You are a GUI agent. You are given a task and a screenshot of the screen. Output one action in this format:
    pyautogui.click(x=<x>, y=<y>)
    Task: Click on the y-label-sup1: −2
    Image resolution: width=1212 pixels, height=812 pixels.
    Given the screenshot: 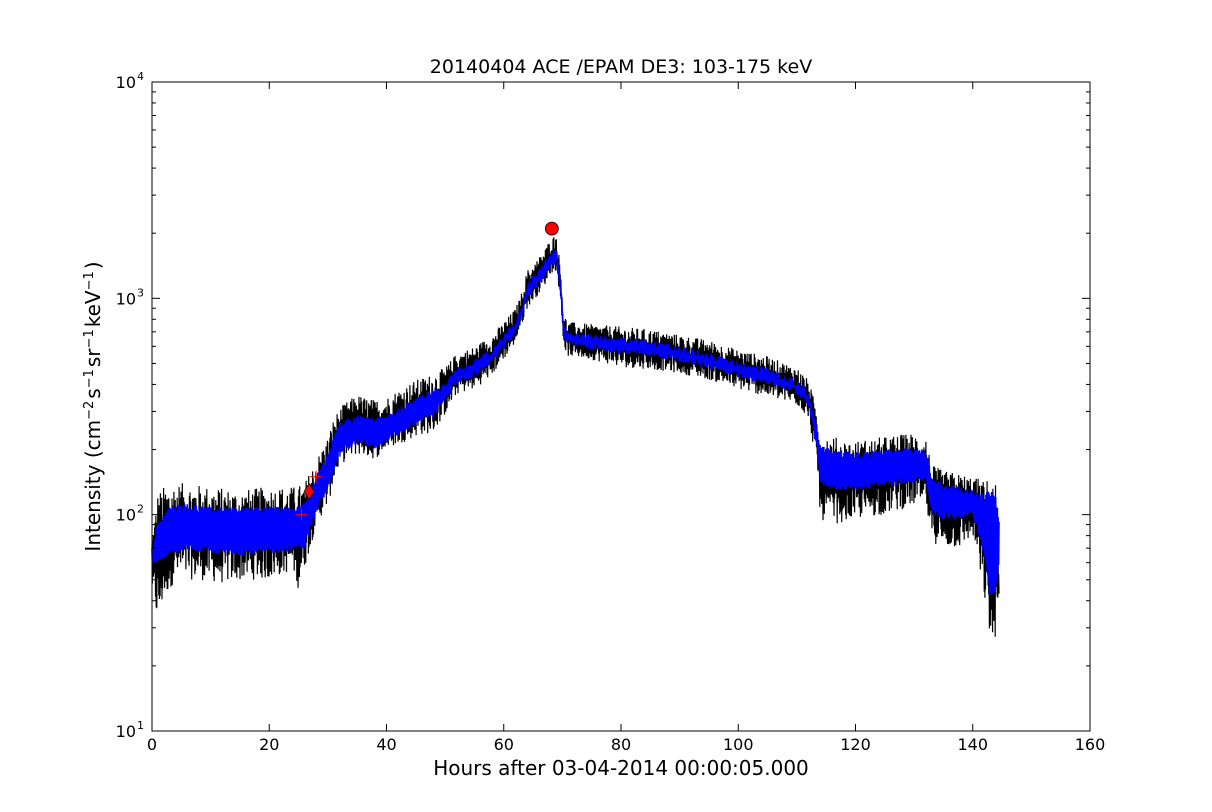 What is the action you would take?
    pyautogui.click(x=89, y=410)
    